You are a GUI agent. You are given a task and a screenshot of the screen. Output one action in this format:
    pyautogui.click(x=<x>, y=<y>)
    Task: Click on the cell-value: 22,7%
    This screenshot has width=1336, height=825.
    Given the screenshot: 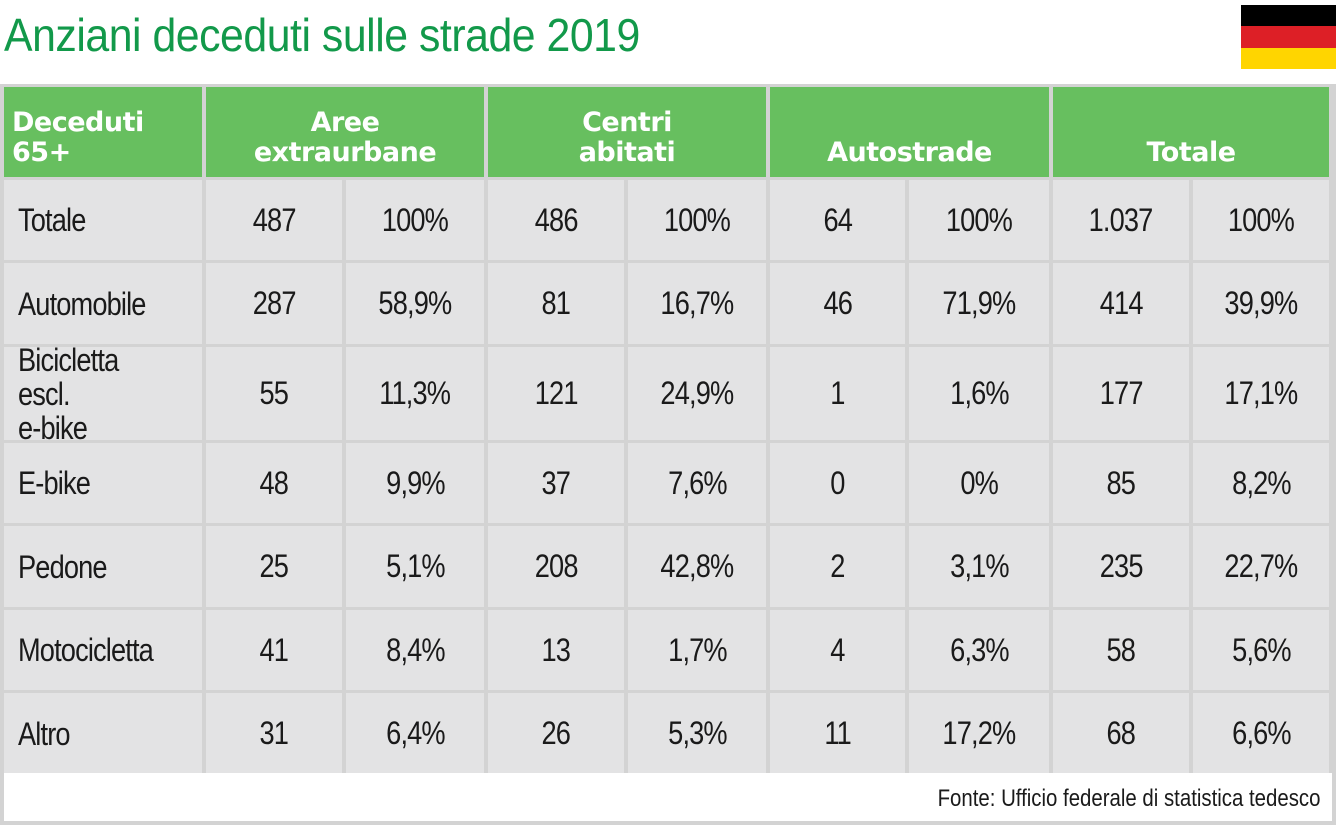 What is the action you would take?
    pyautogui.click(x=1261, y=566)
    